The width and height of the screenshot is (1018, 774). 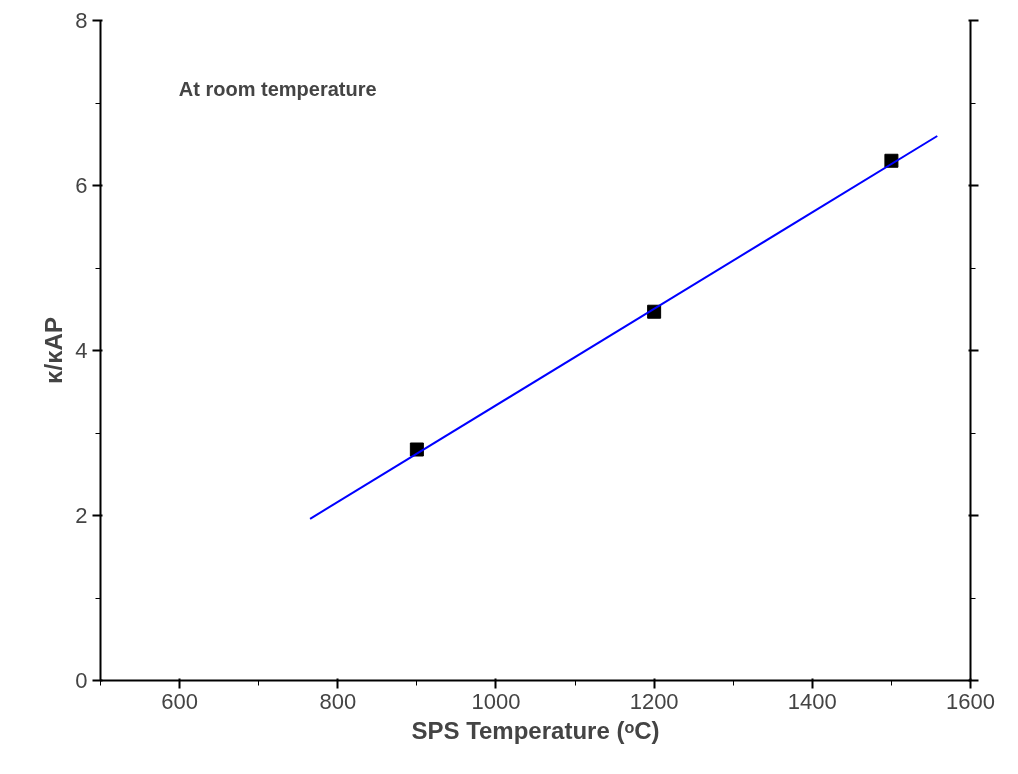 What do you see at coordinates (654, 701) in the screenshot?
I see `x-tick-label: 1200` at bounding box center [654, 701].